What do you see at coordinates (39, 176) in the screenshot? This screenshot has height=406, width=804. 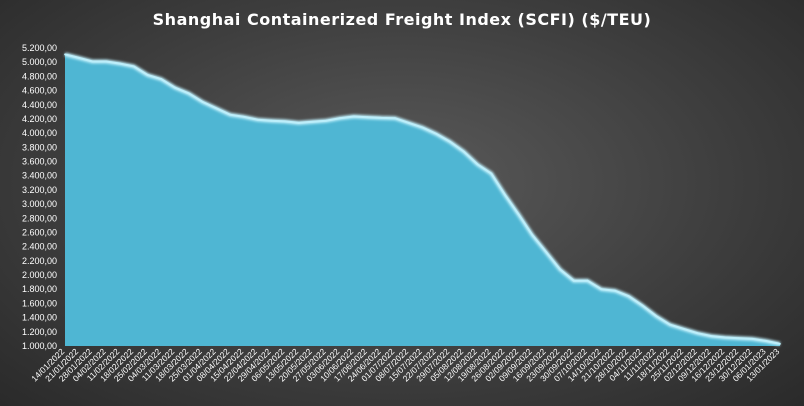 I see `y-tick-label: 3.400,00` at bounding box center [39, 176].